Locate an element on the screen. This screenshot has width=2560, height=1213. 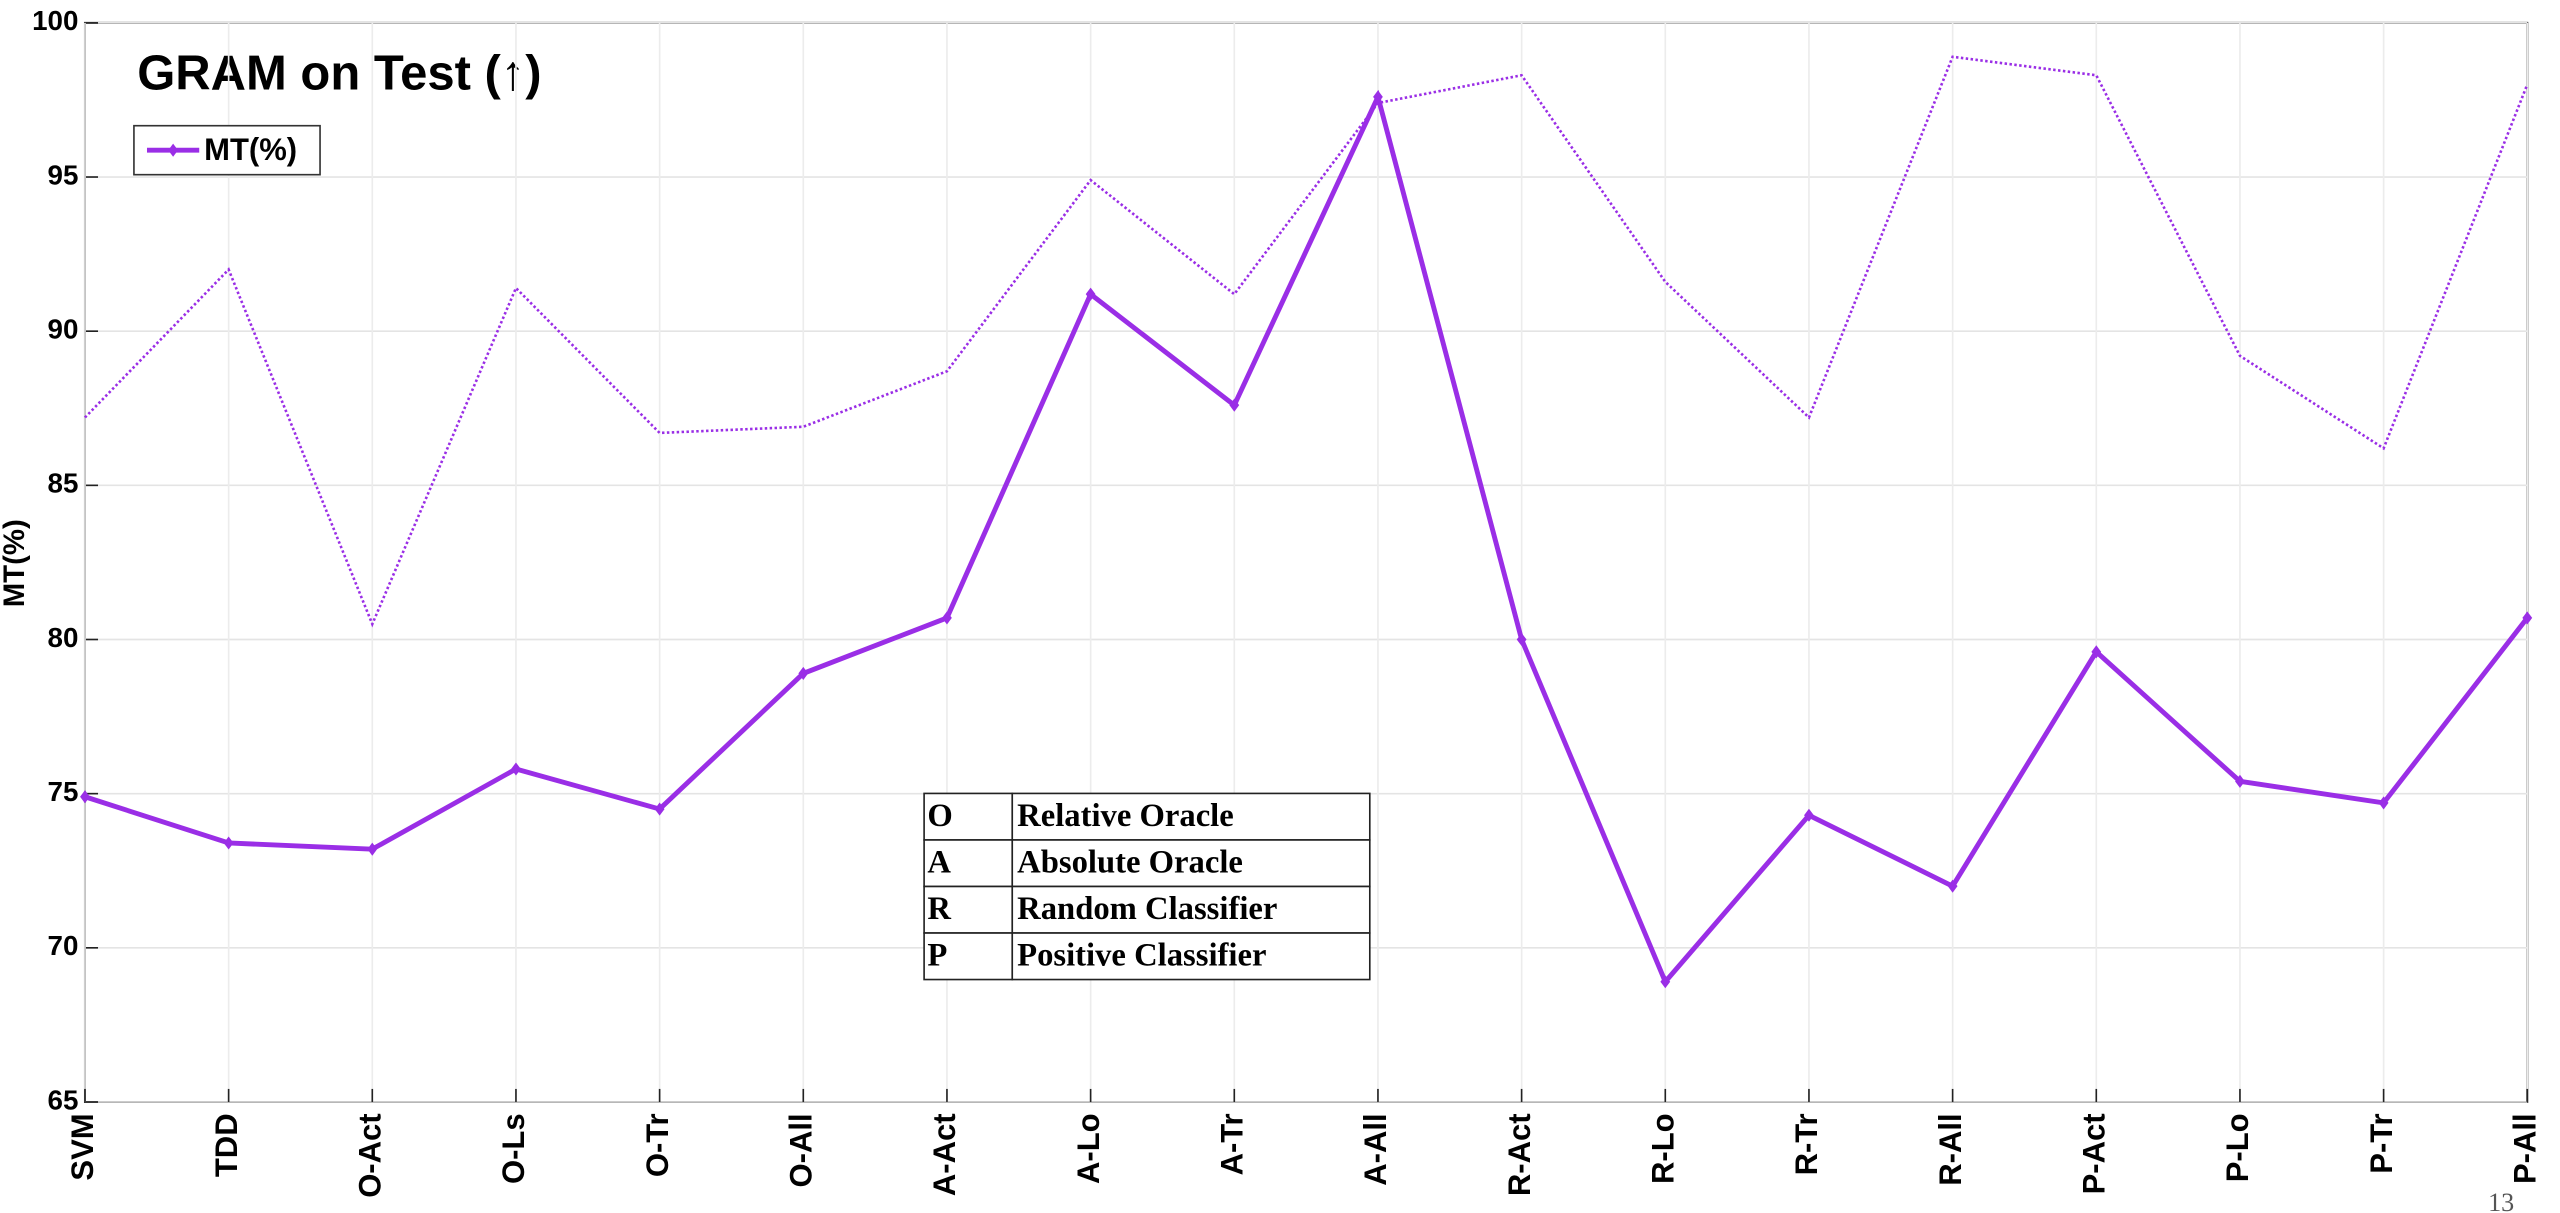
x-tick-label: SVM is located at coordinates (82, 1146).